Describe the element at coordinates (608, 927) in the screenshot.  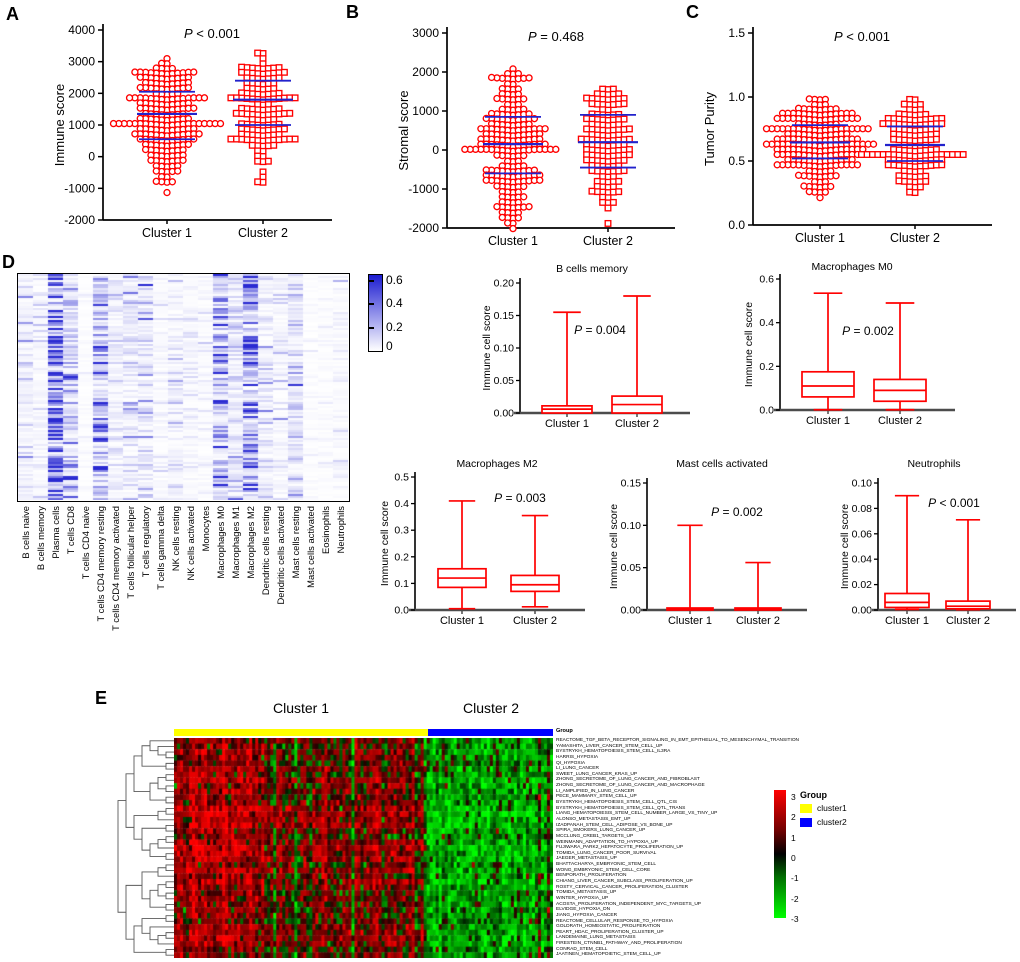
I see `gene-set-label: GOLDRATH_HOMEOSTATIC_PROLIFERATION` at that location.